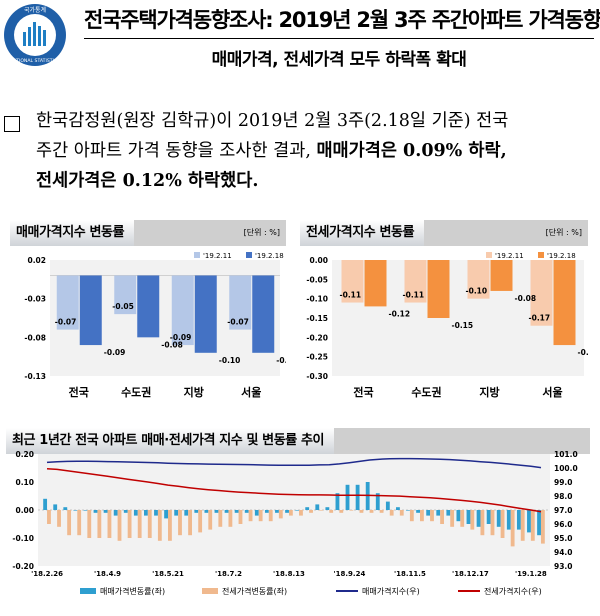 The height and width of the screenshot is (616, 600). What do you see at coordinates (363, 392) in the screenshot?
I see `jeonse-category-label: 전국` at bounding box center [363, 392].